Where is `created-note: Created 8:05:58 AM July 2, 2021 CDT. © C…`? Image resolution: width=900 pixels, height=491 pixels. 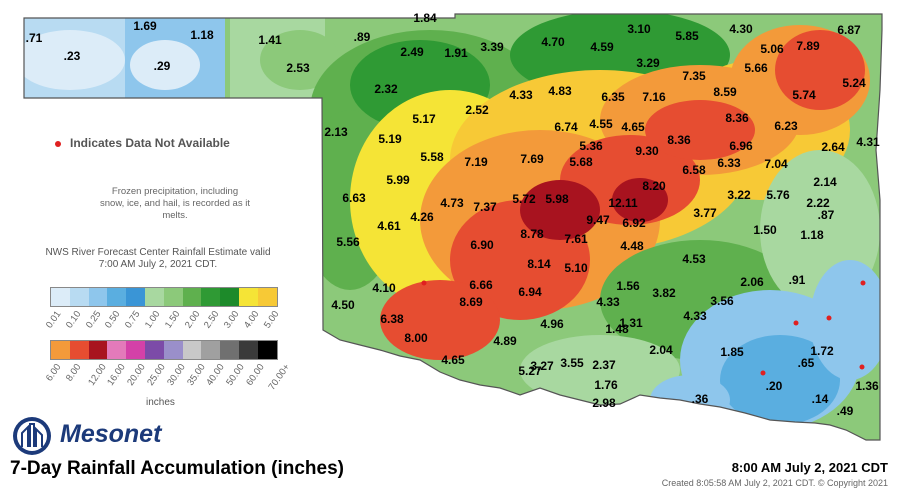
created-note: Created 8:05:58 AM July 2, 2021 CDT. © C… is located at coordinates (774, 483).